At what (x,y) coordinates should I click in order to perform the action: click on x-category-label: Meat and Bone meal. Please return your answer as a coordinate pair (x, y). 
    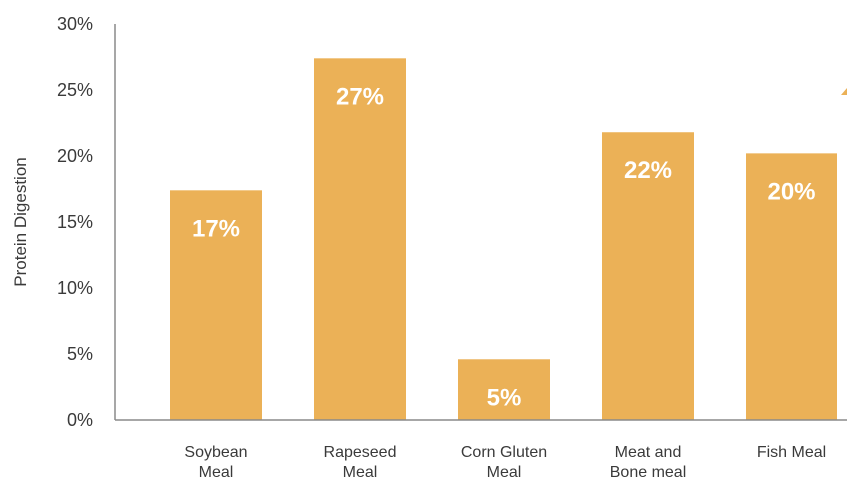
    Looking at the image, I should click on (648, 462).